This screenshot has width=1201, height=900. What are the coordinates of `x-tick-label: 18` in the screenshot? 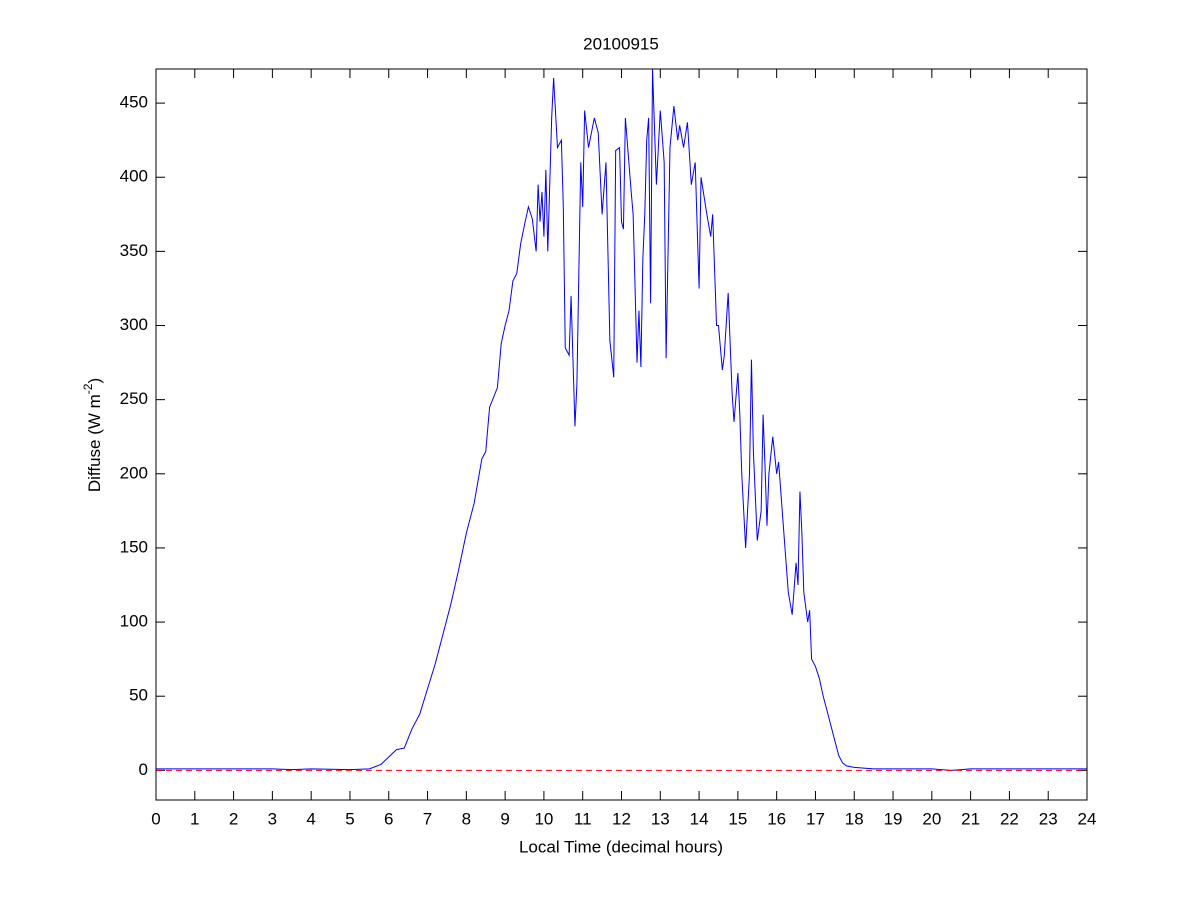 It's located at (854, 818).